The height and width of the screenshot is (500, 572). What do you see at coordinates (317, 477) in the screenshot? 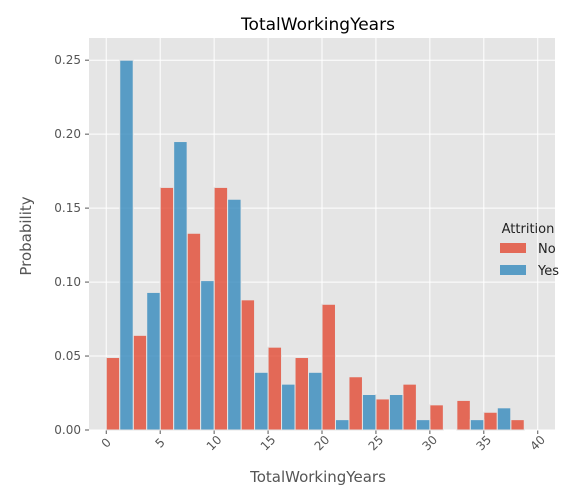
I see `x-axis-title: TotalWorkingYears` at bounding box center [317, 477].